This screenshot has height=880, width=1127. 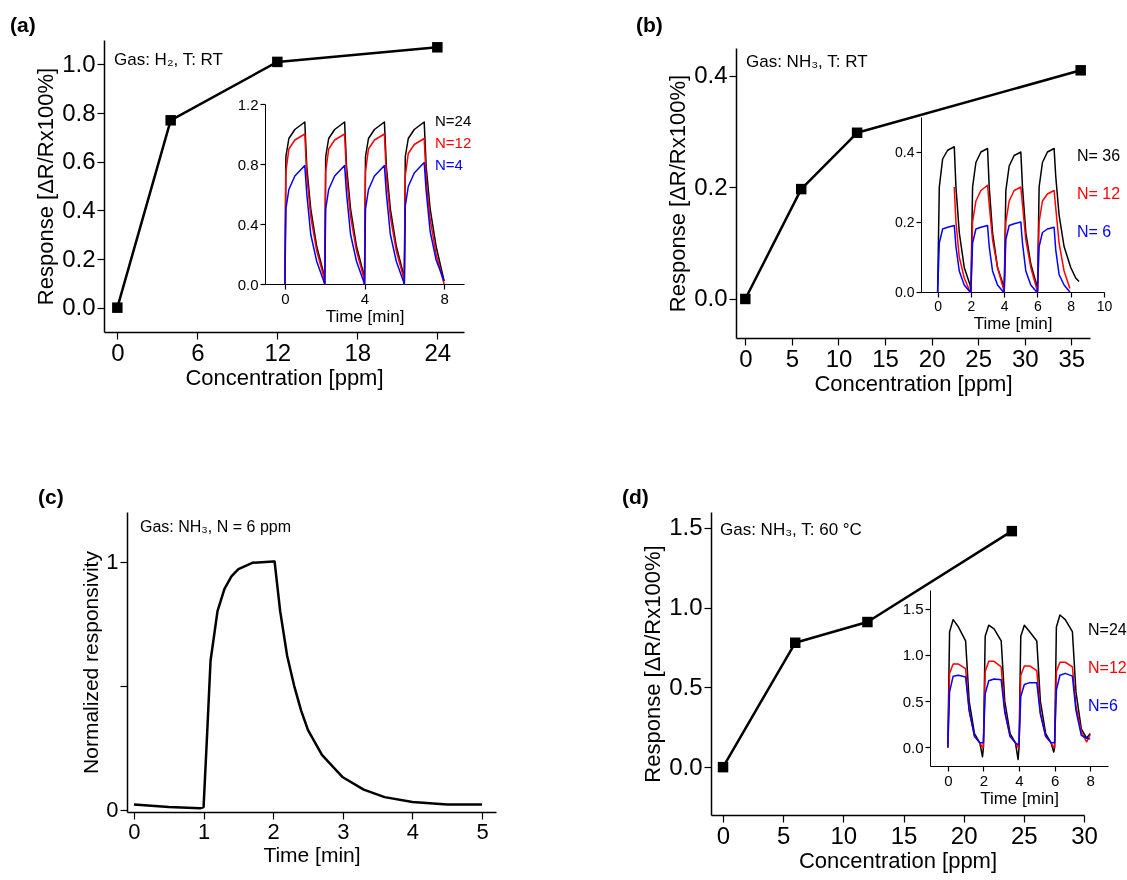 What do you see at coordinates (1103, 705) in the screenshot?
I see `series-label: N=6` at bounding box center [1103, 705].